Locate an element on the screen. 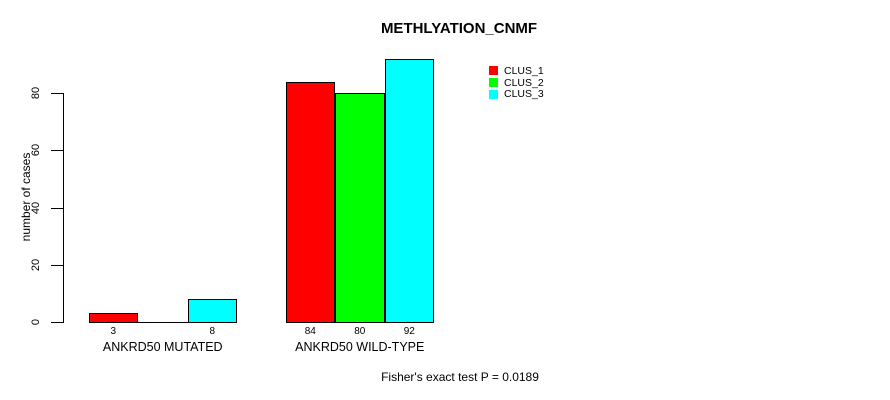 This screenshot has height=400, width=890. bar-clus-1-ankrd50-wild-type is located at coordinates (310, 202).